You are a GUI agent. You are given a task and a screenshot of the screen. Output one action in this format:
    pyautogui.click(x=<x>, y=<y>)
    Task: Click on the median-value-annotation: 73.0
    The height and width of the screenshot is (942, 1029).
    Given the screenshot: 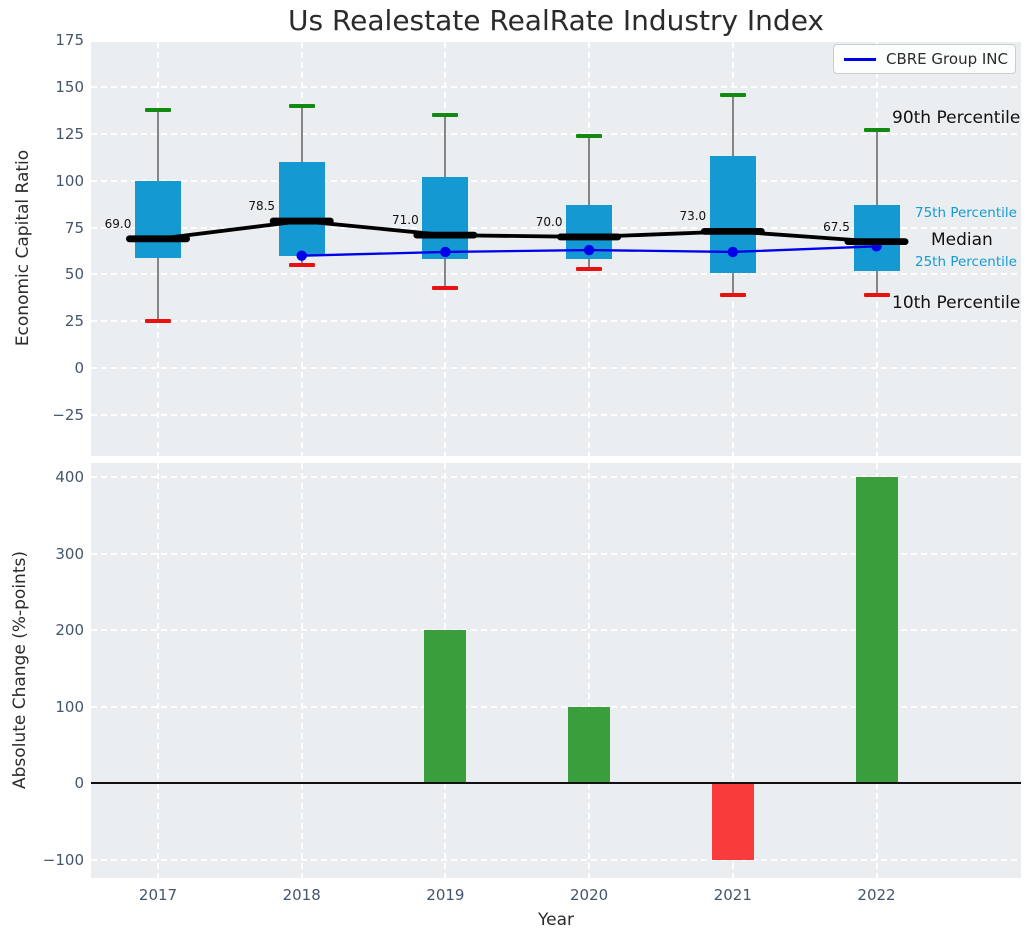 What is the action you would take?
    pyautogui.click(x=693, y=216)
    